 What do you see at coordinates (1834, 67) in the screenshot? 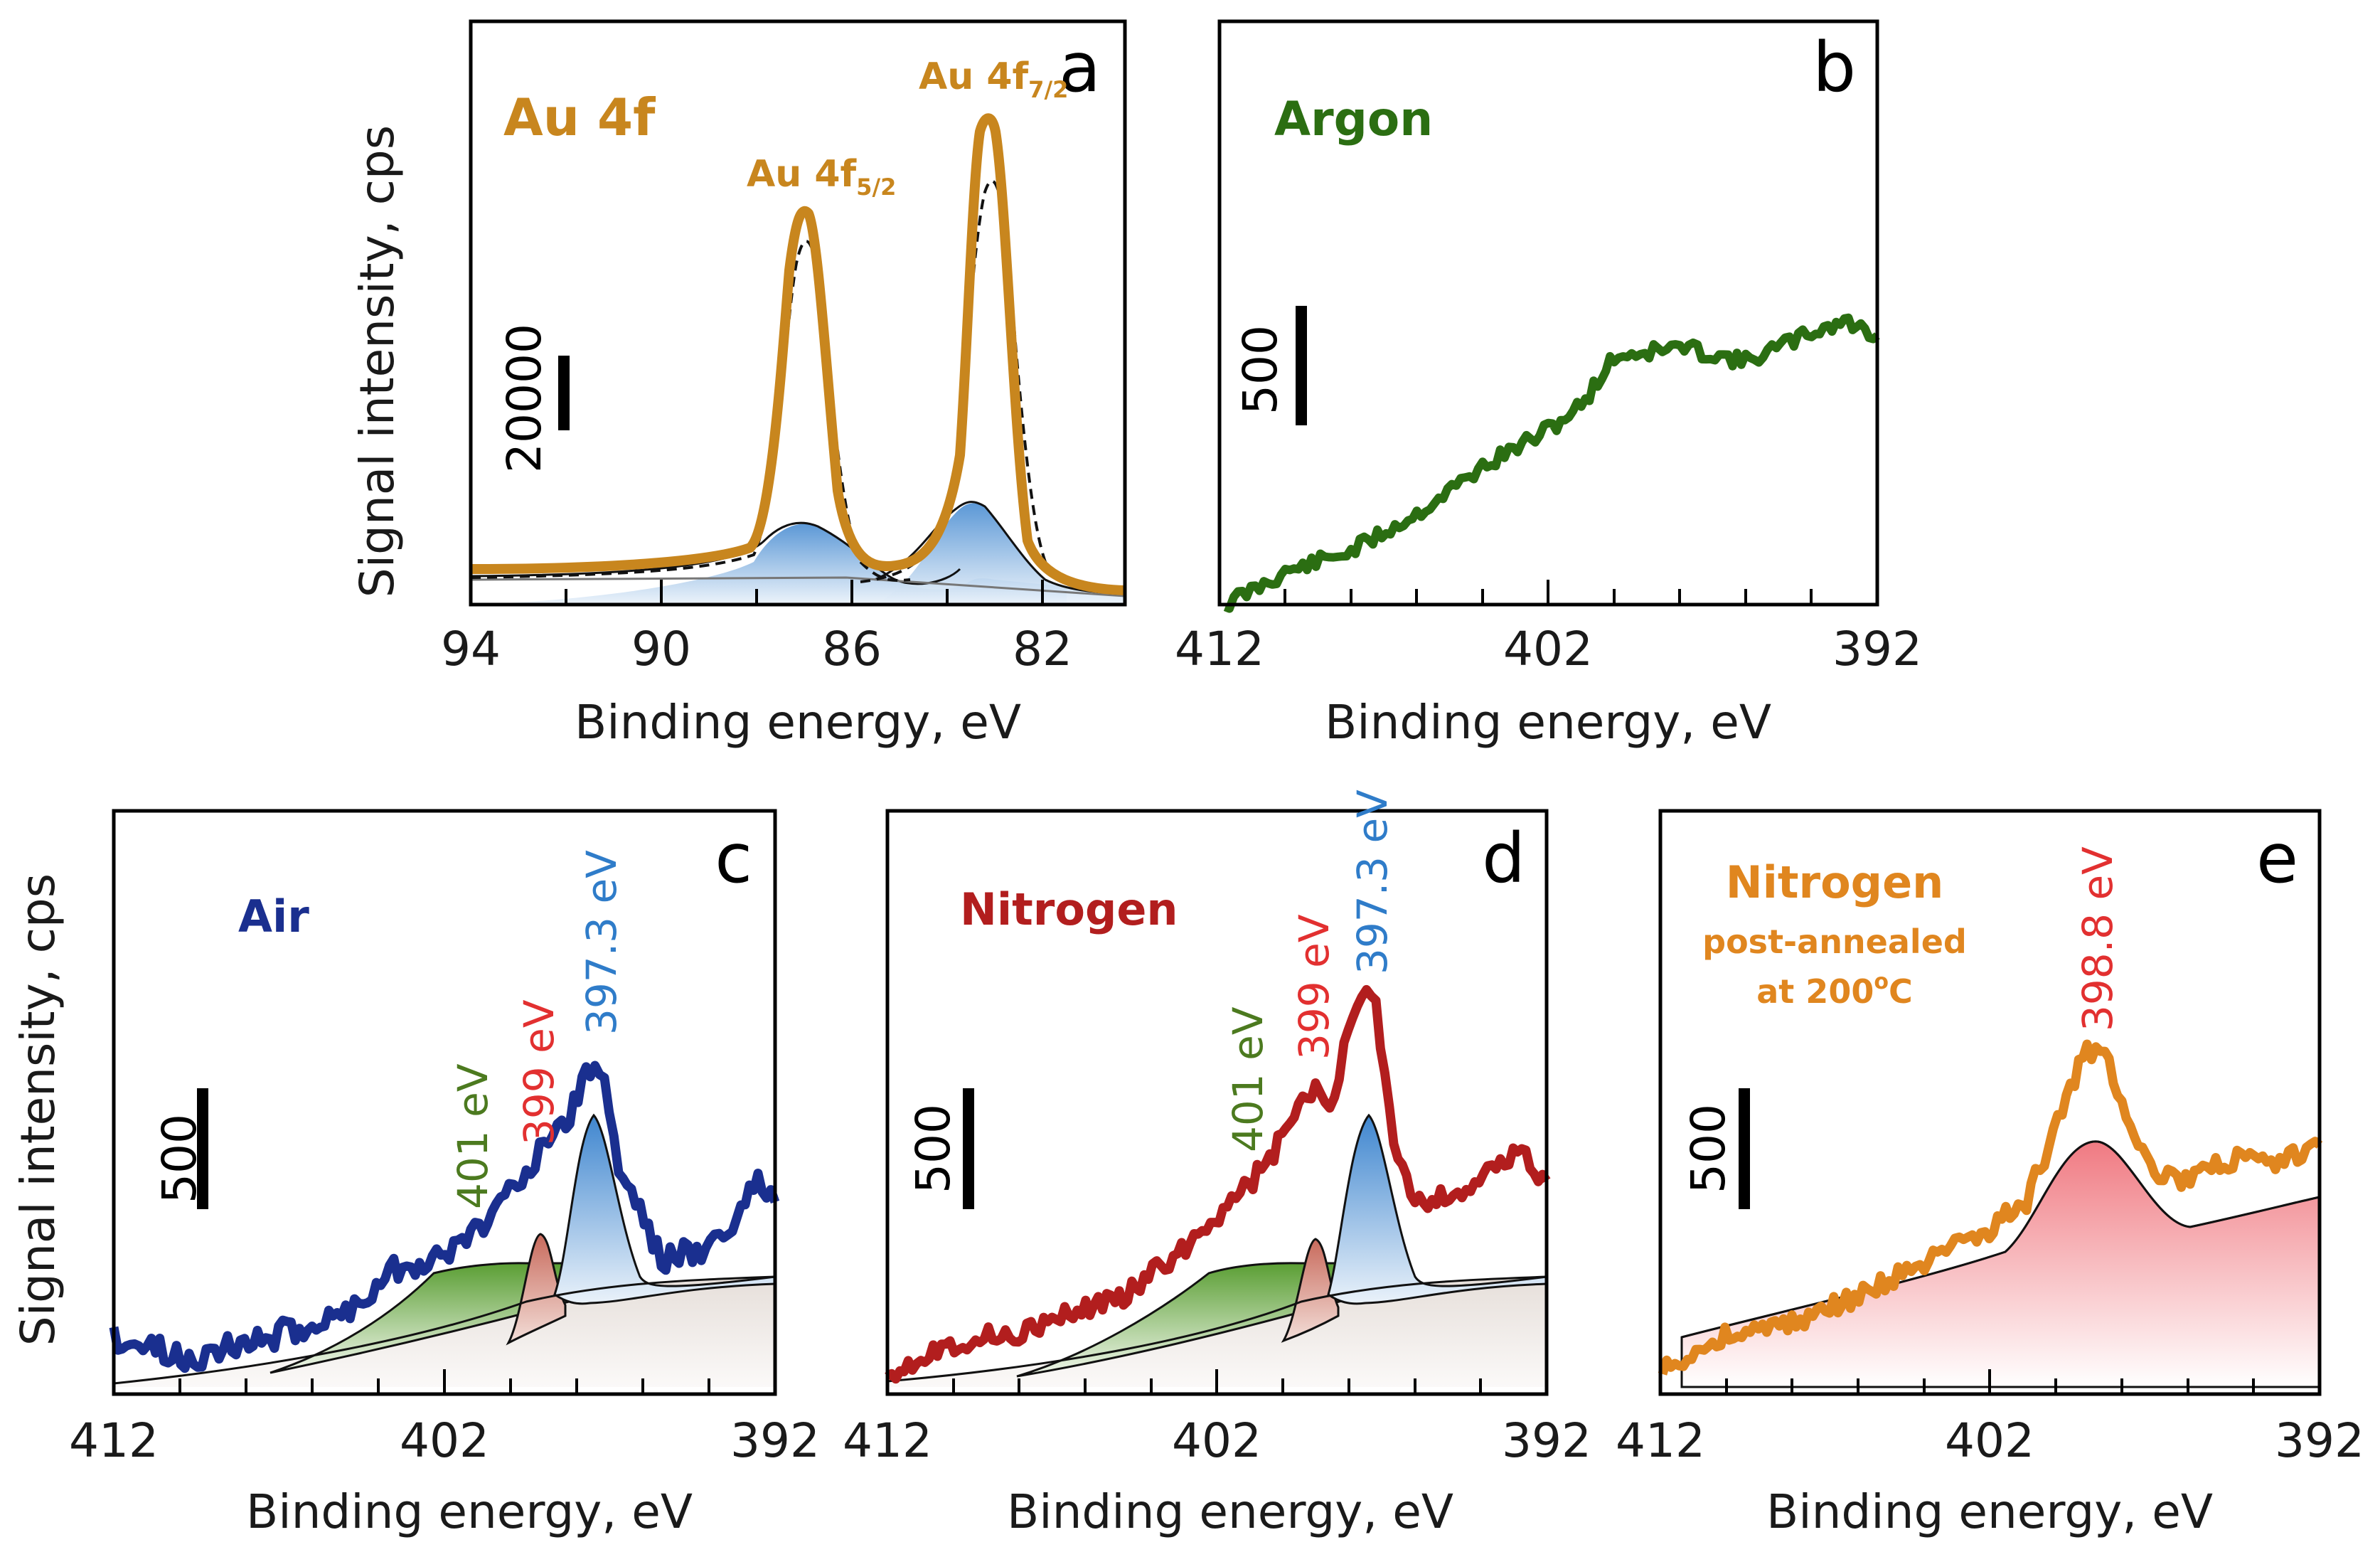
I see `panel-b-letter: b` at bounding box center [1834, 67].